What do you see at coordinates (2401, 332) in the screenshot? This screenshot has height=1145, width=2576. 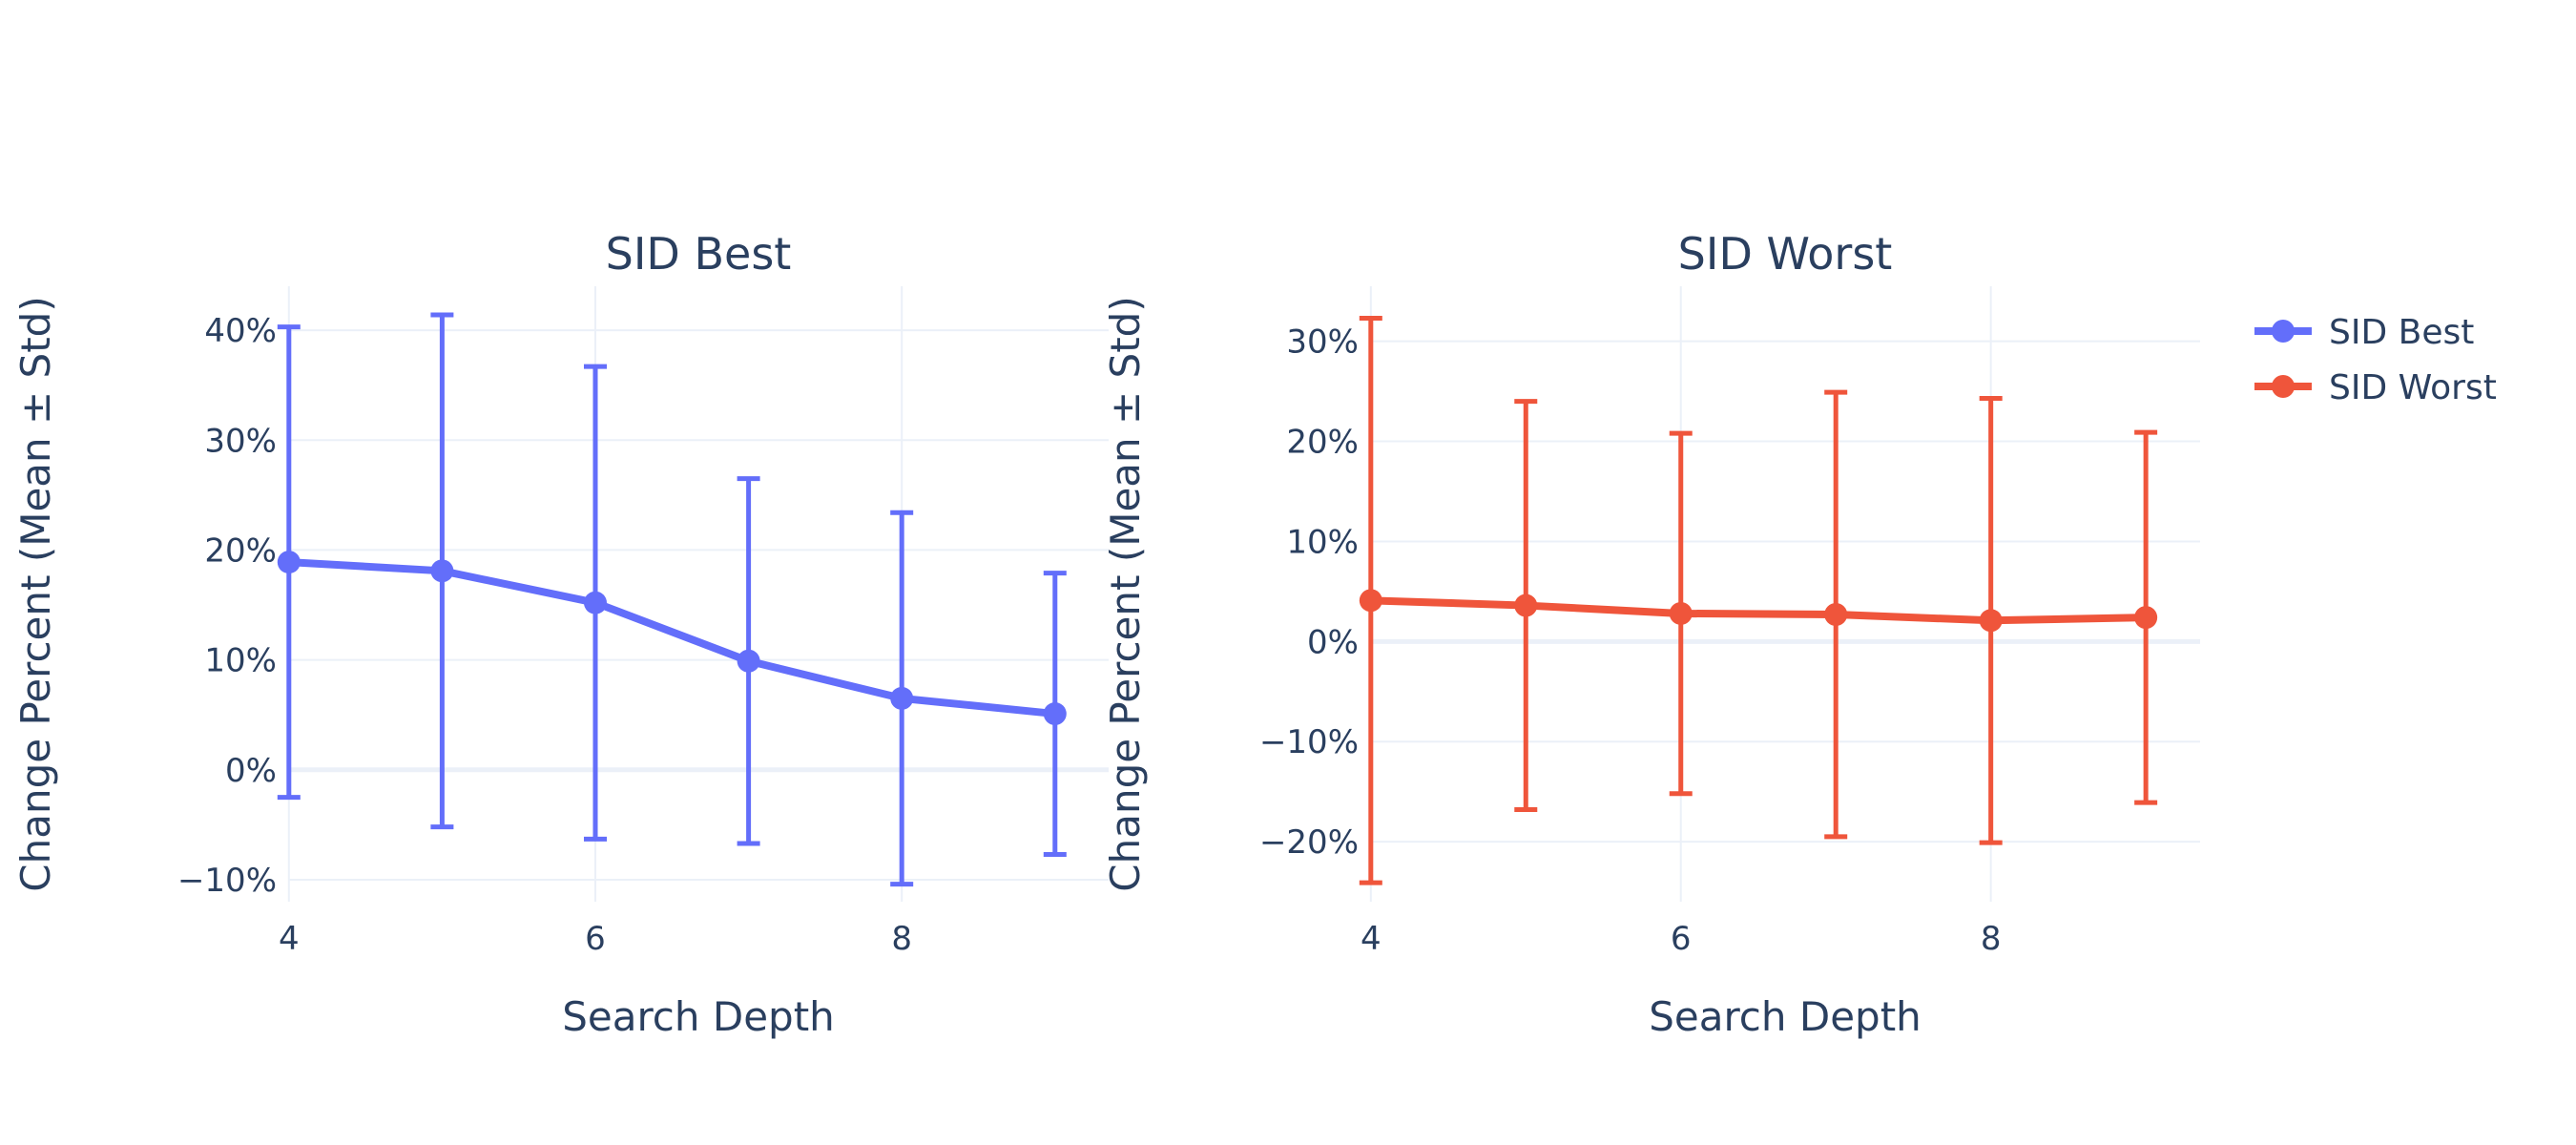 I see `legend-label: SID Best` at bounding box center [2401, 332].